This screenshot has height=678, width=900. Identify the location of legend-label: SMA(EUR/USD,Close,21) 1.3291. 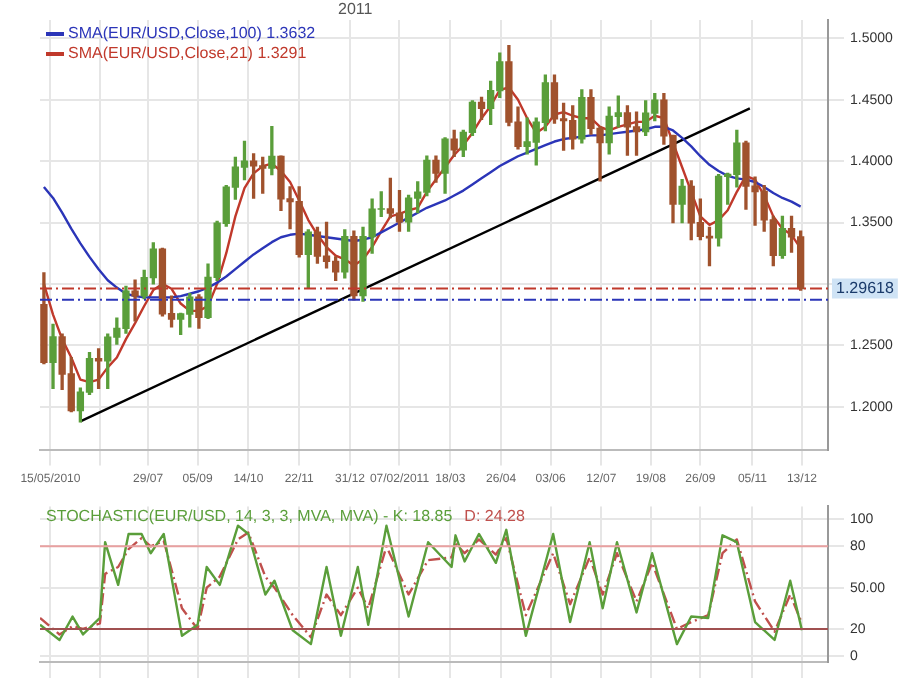
(188, 53).